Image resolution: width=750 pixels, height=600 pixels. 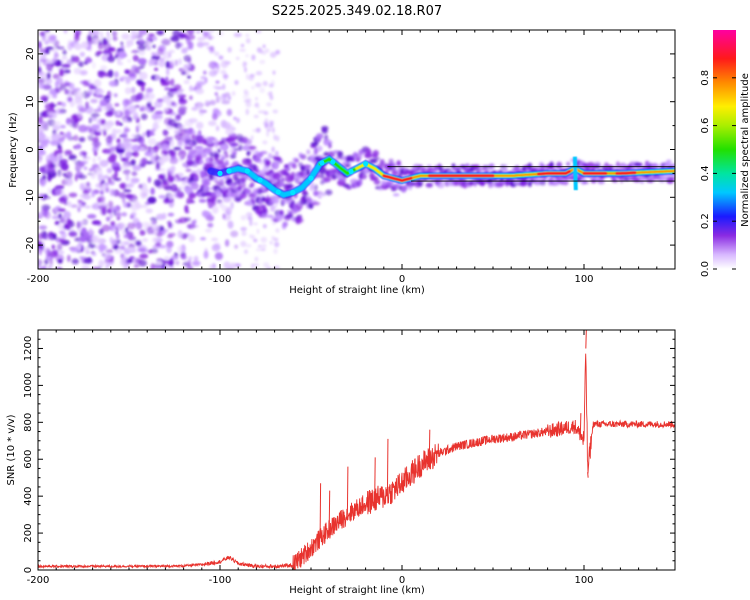 I want to click on y-tick-label: 400, so click(x=28, y=496).